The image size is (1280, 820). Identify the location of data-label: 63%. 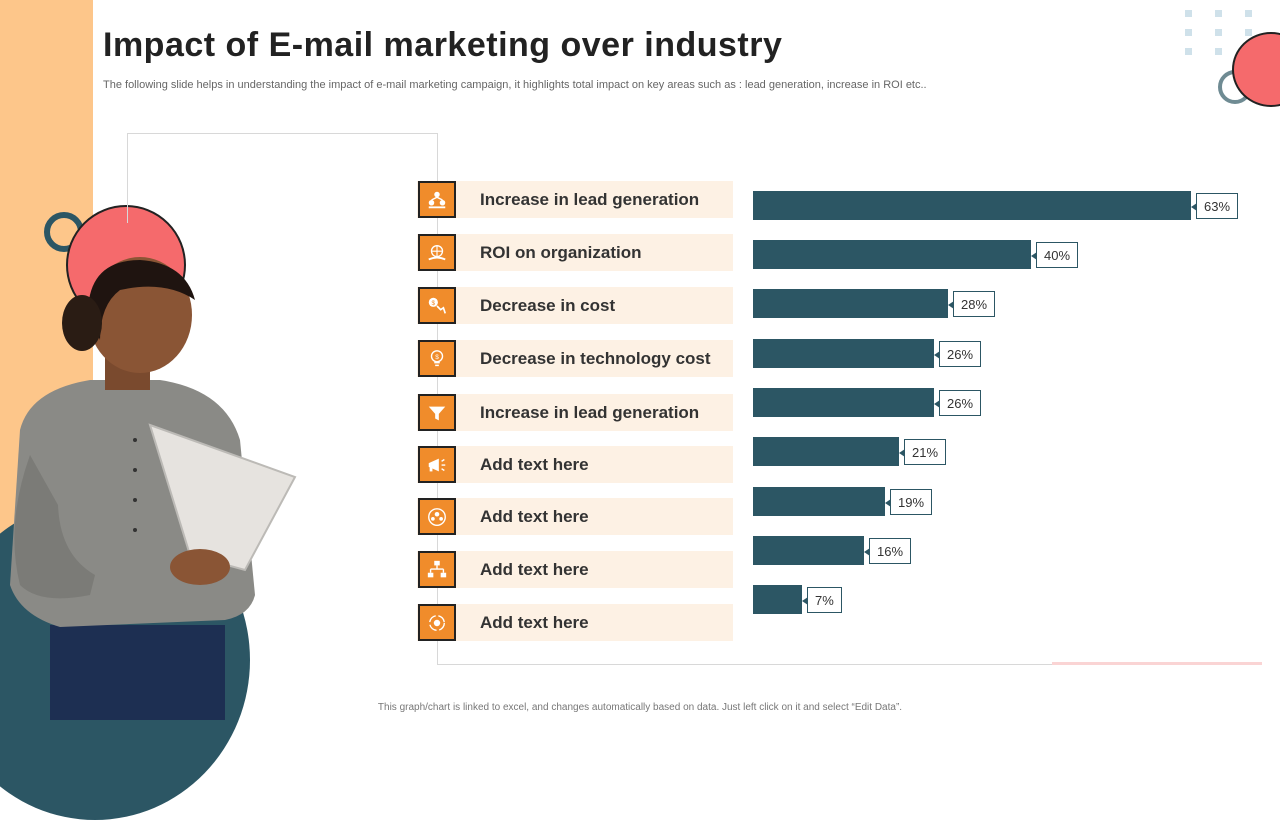
(1214, 206).